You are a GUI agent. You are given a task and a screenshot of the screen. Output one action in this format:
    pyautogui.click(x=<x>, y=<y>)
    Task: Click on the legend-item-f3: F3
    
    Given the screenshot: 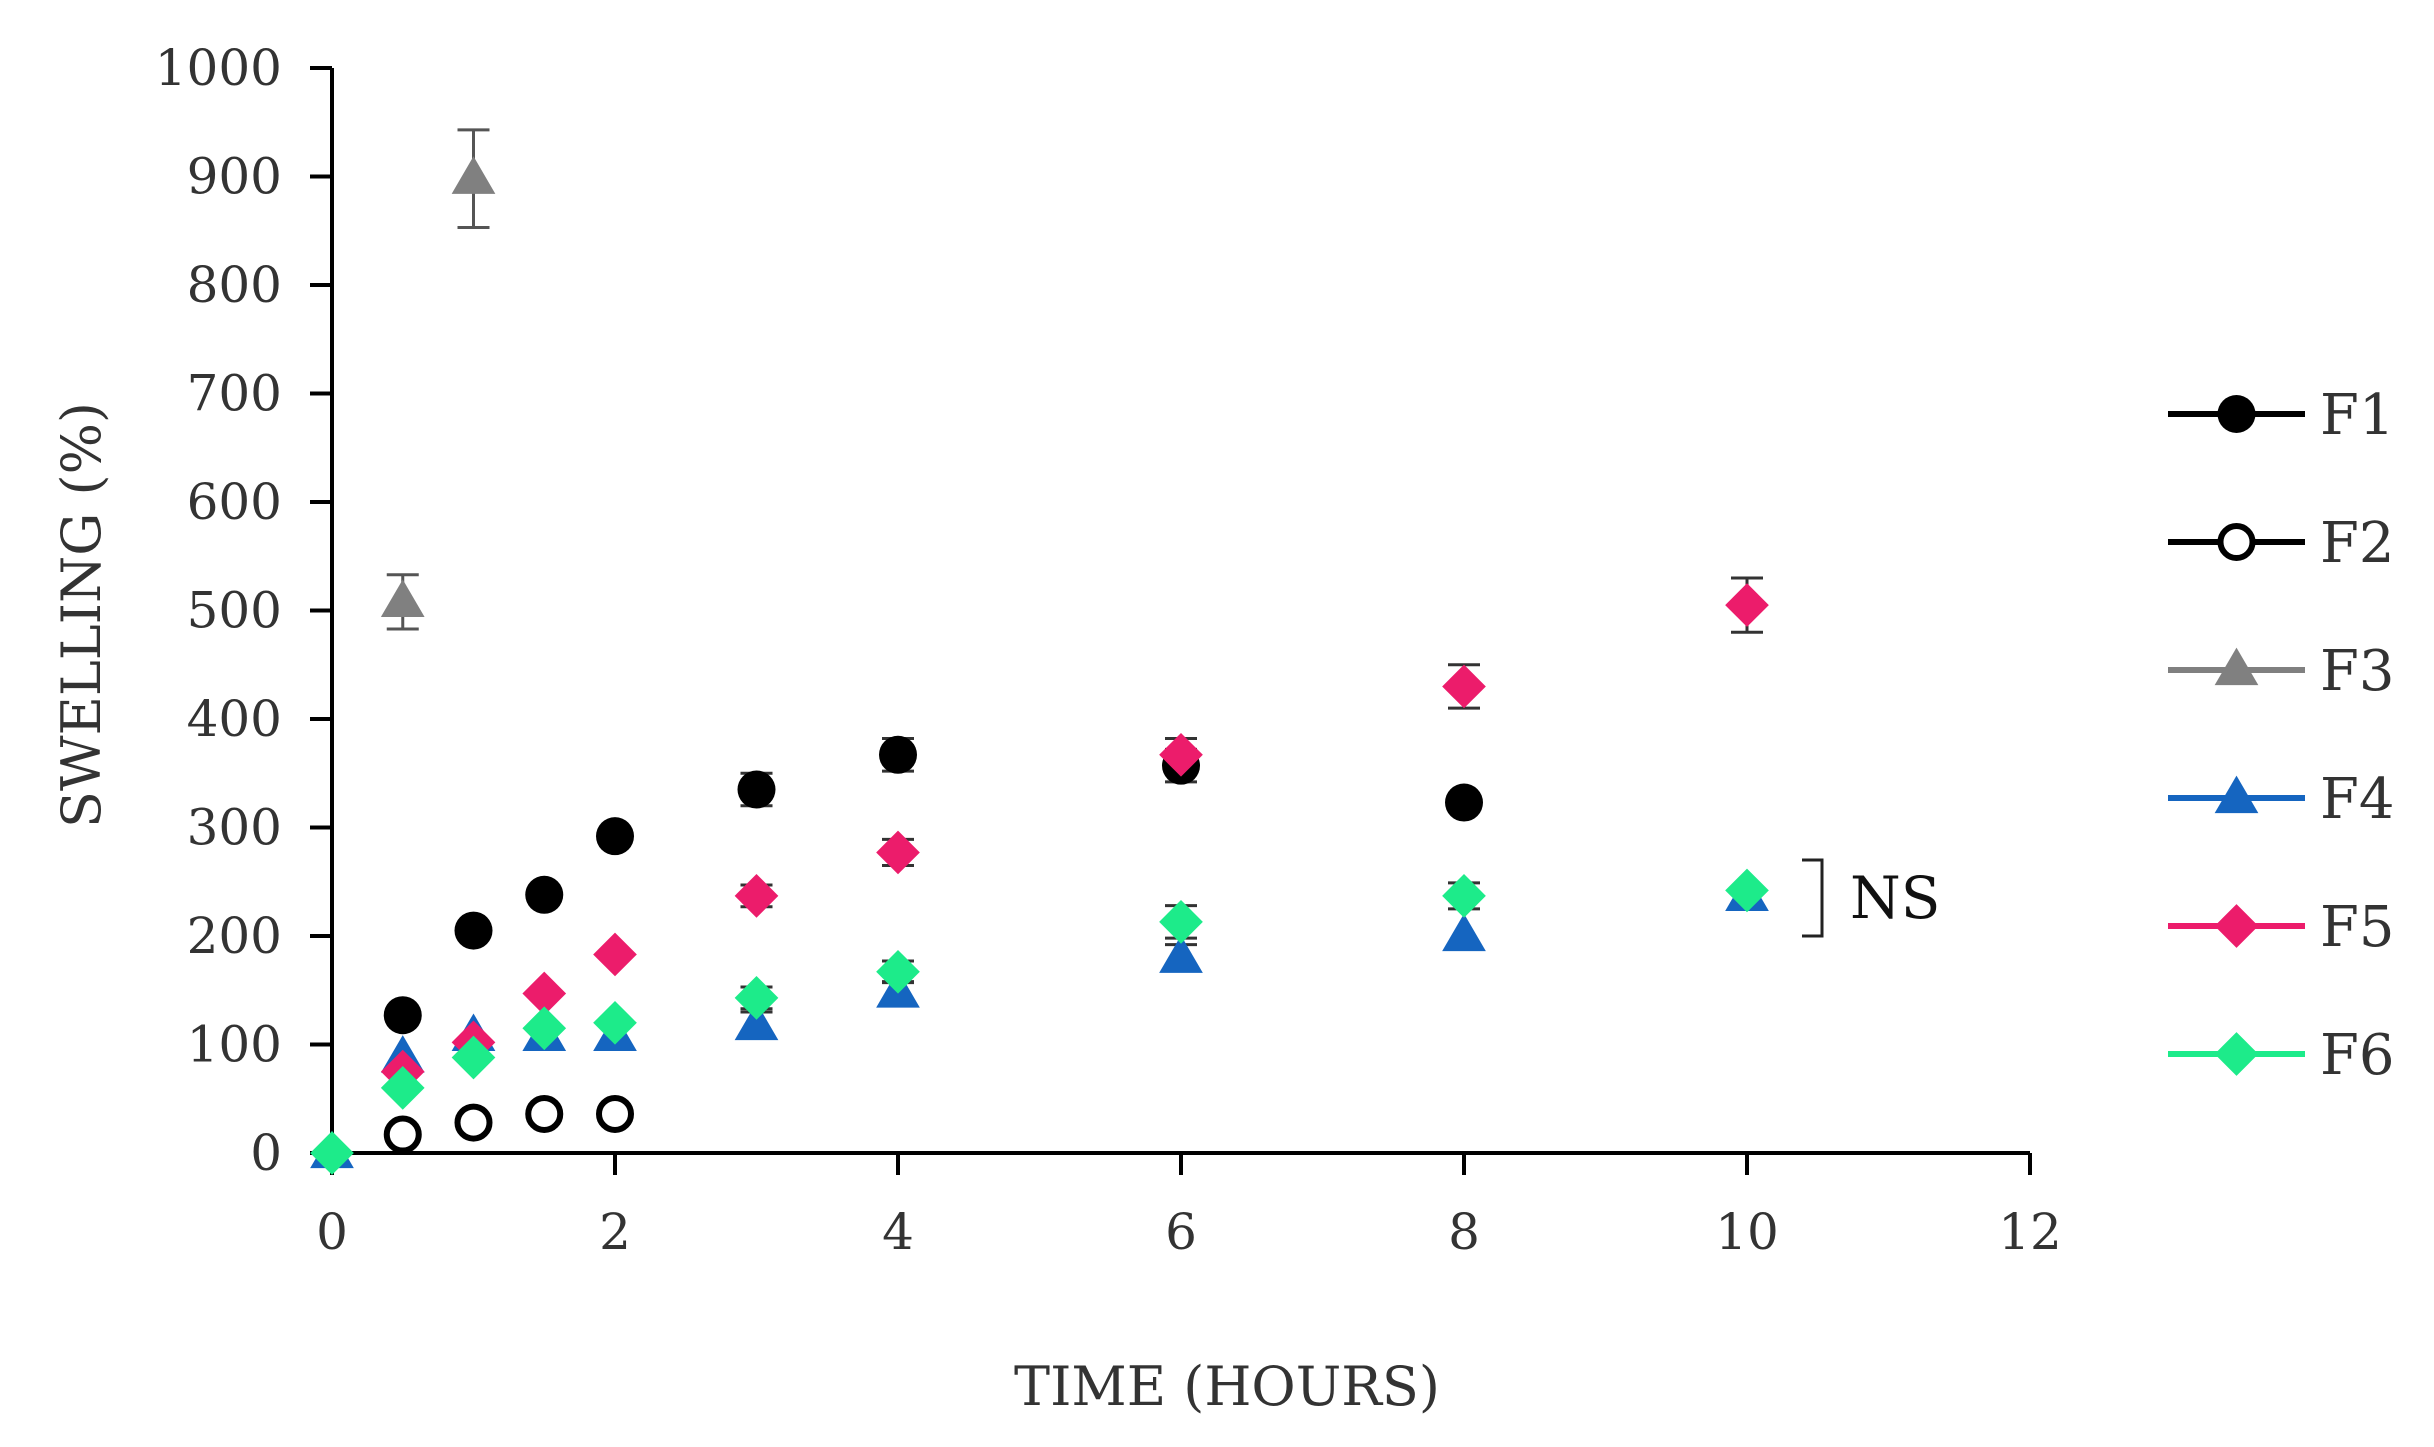 What is the action you would take?
    pyautogui.click(x=2281, y=671)
    